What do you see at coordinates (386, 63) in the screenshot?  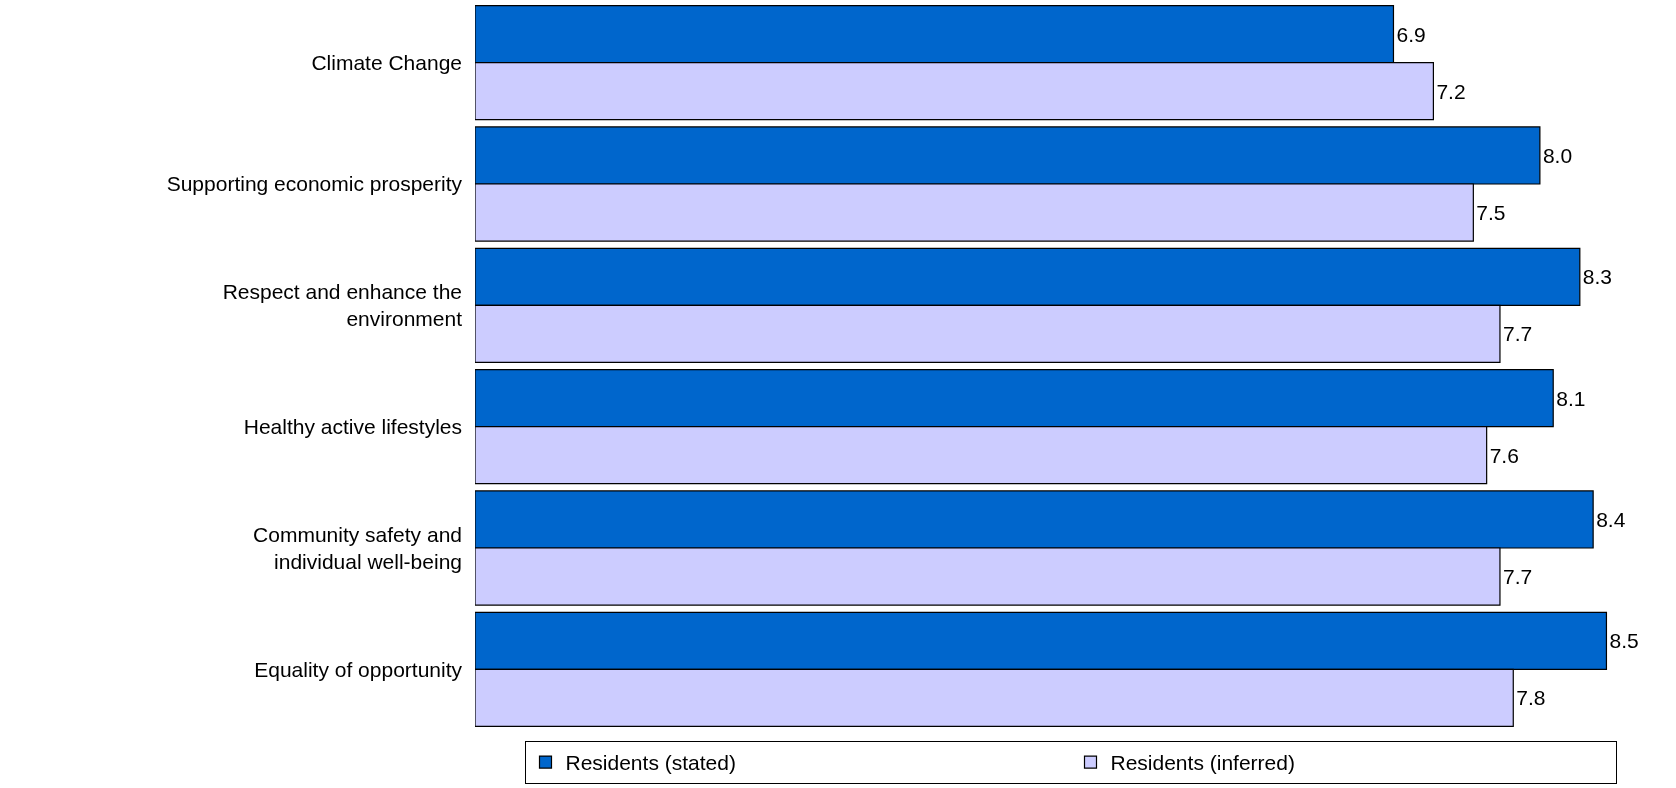 I see `y-tick-label: Climate Change` at bounding box center [386, 63].